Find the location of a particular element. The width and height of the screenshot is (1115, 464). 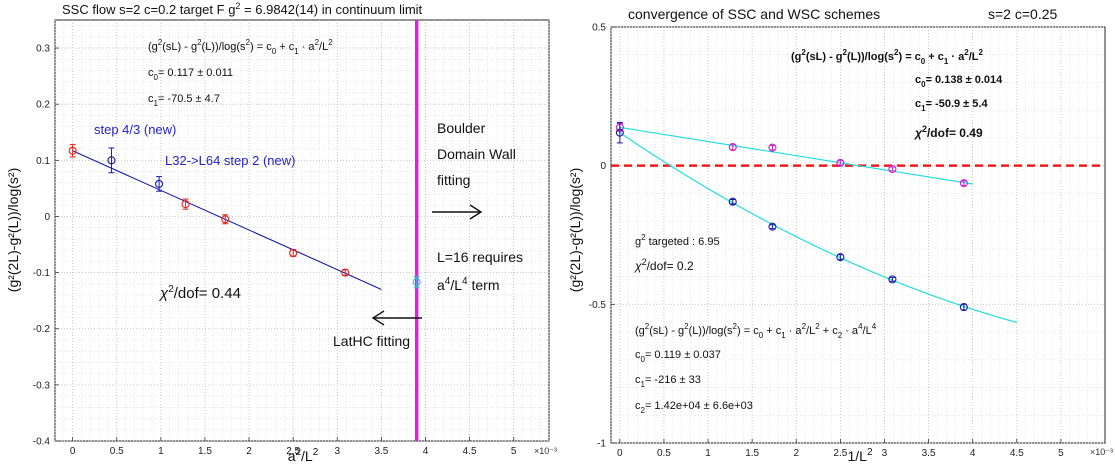

left-x-tick-label: 2.5 is located at coordinates (293, 451).